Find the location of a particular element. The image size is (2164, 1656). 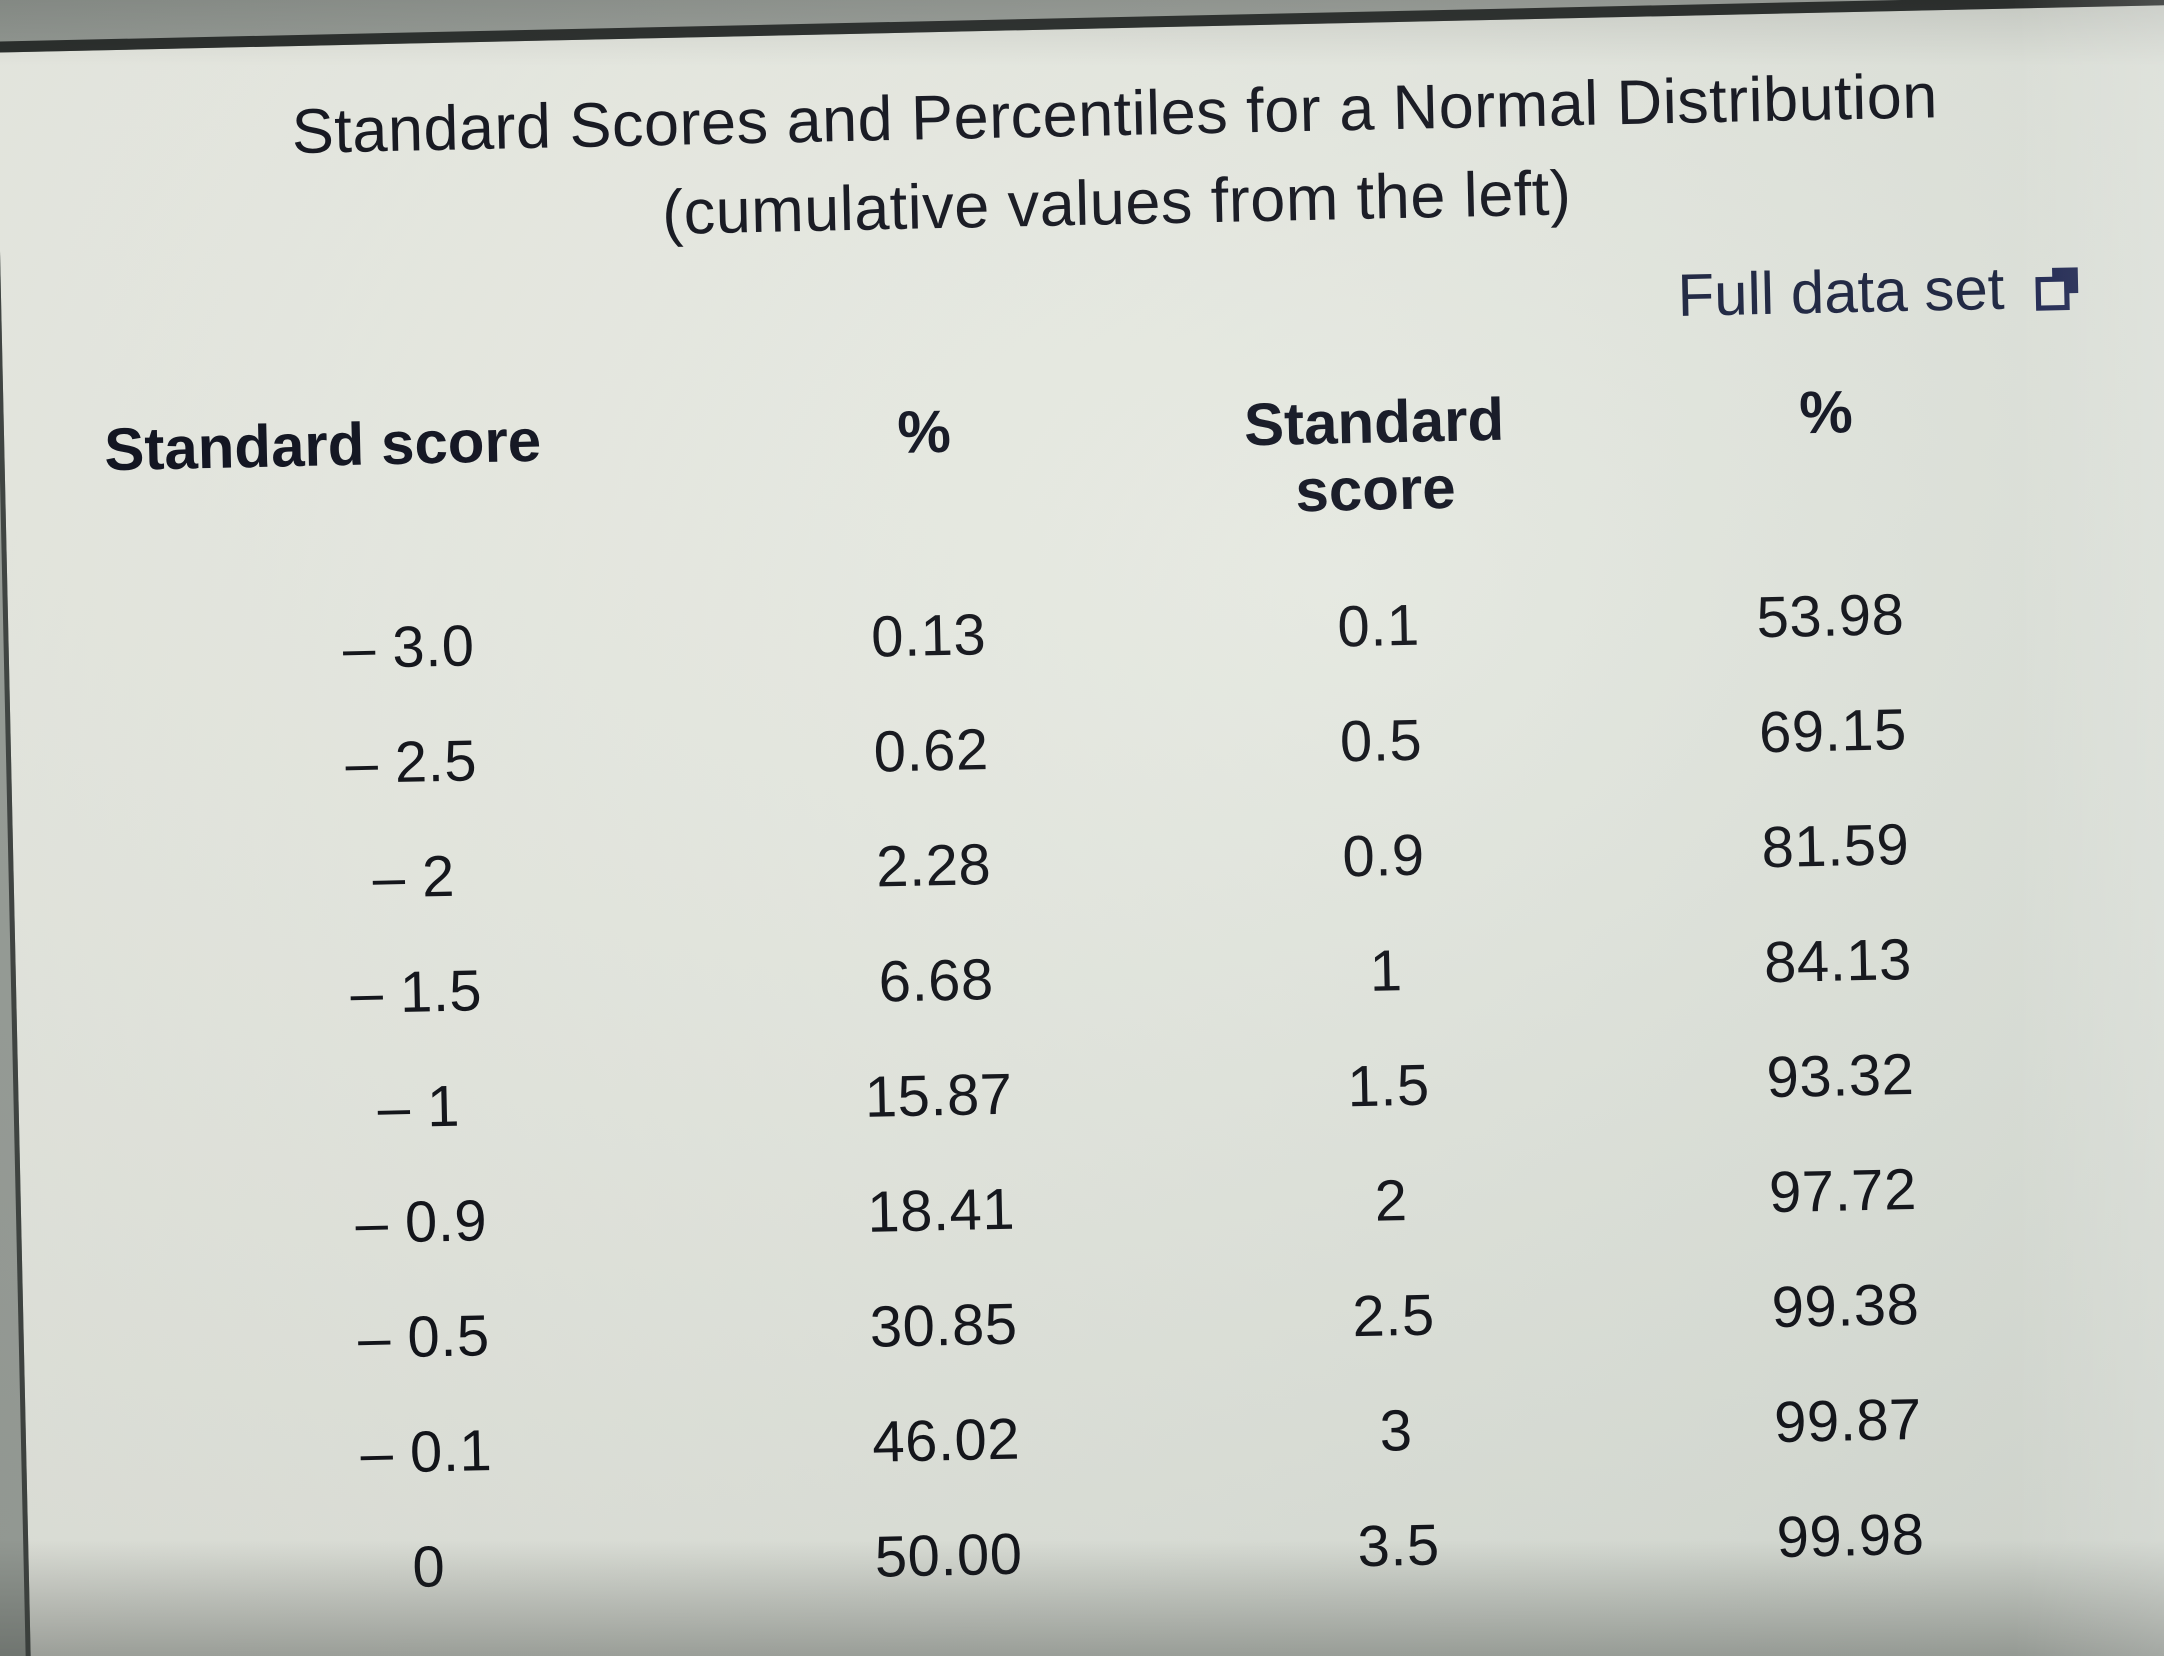

header-standard-score-left: Standard score is located at coordinates (322, 445).